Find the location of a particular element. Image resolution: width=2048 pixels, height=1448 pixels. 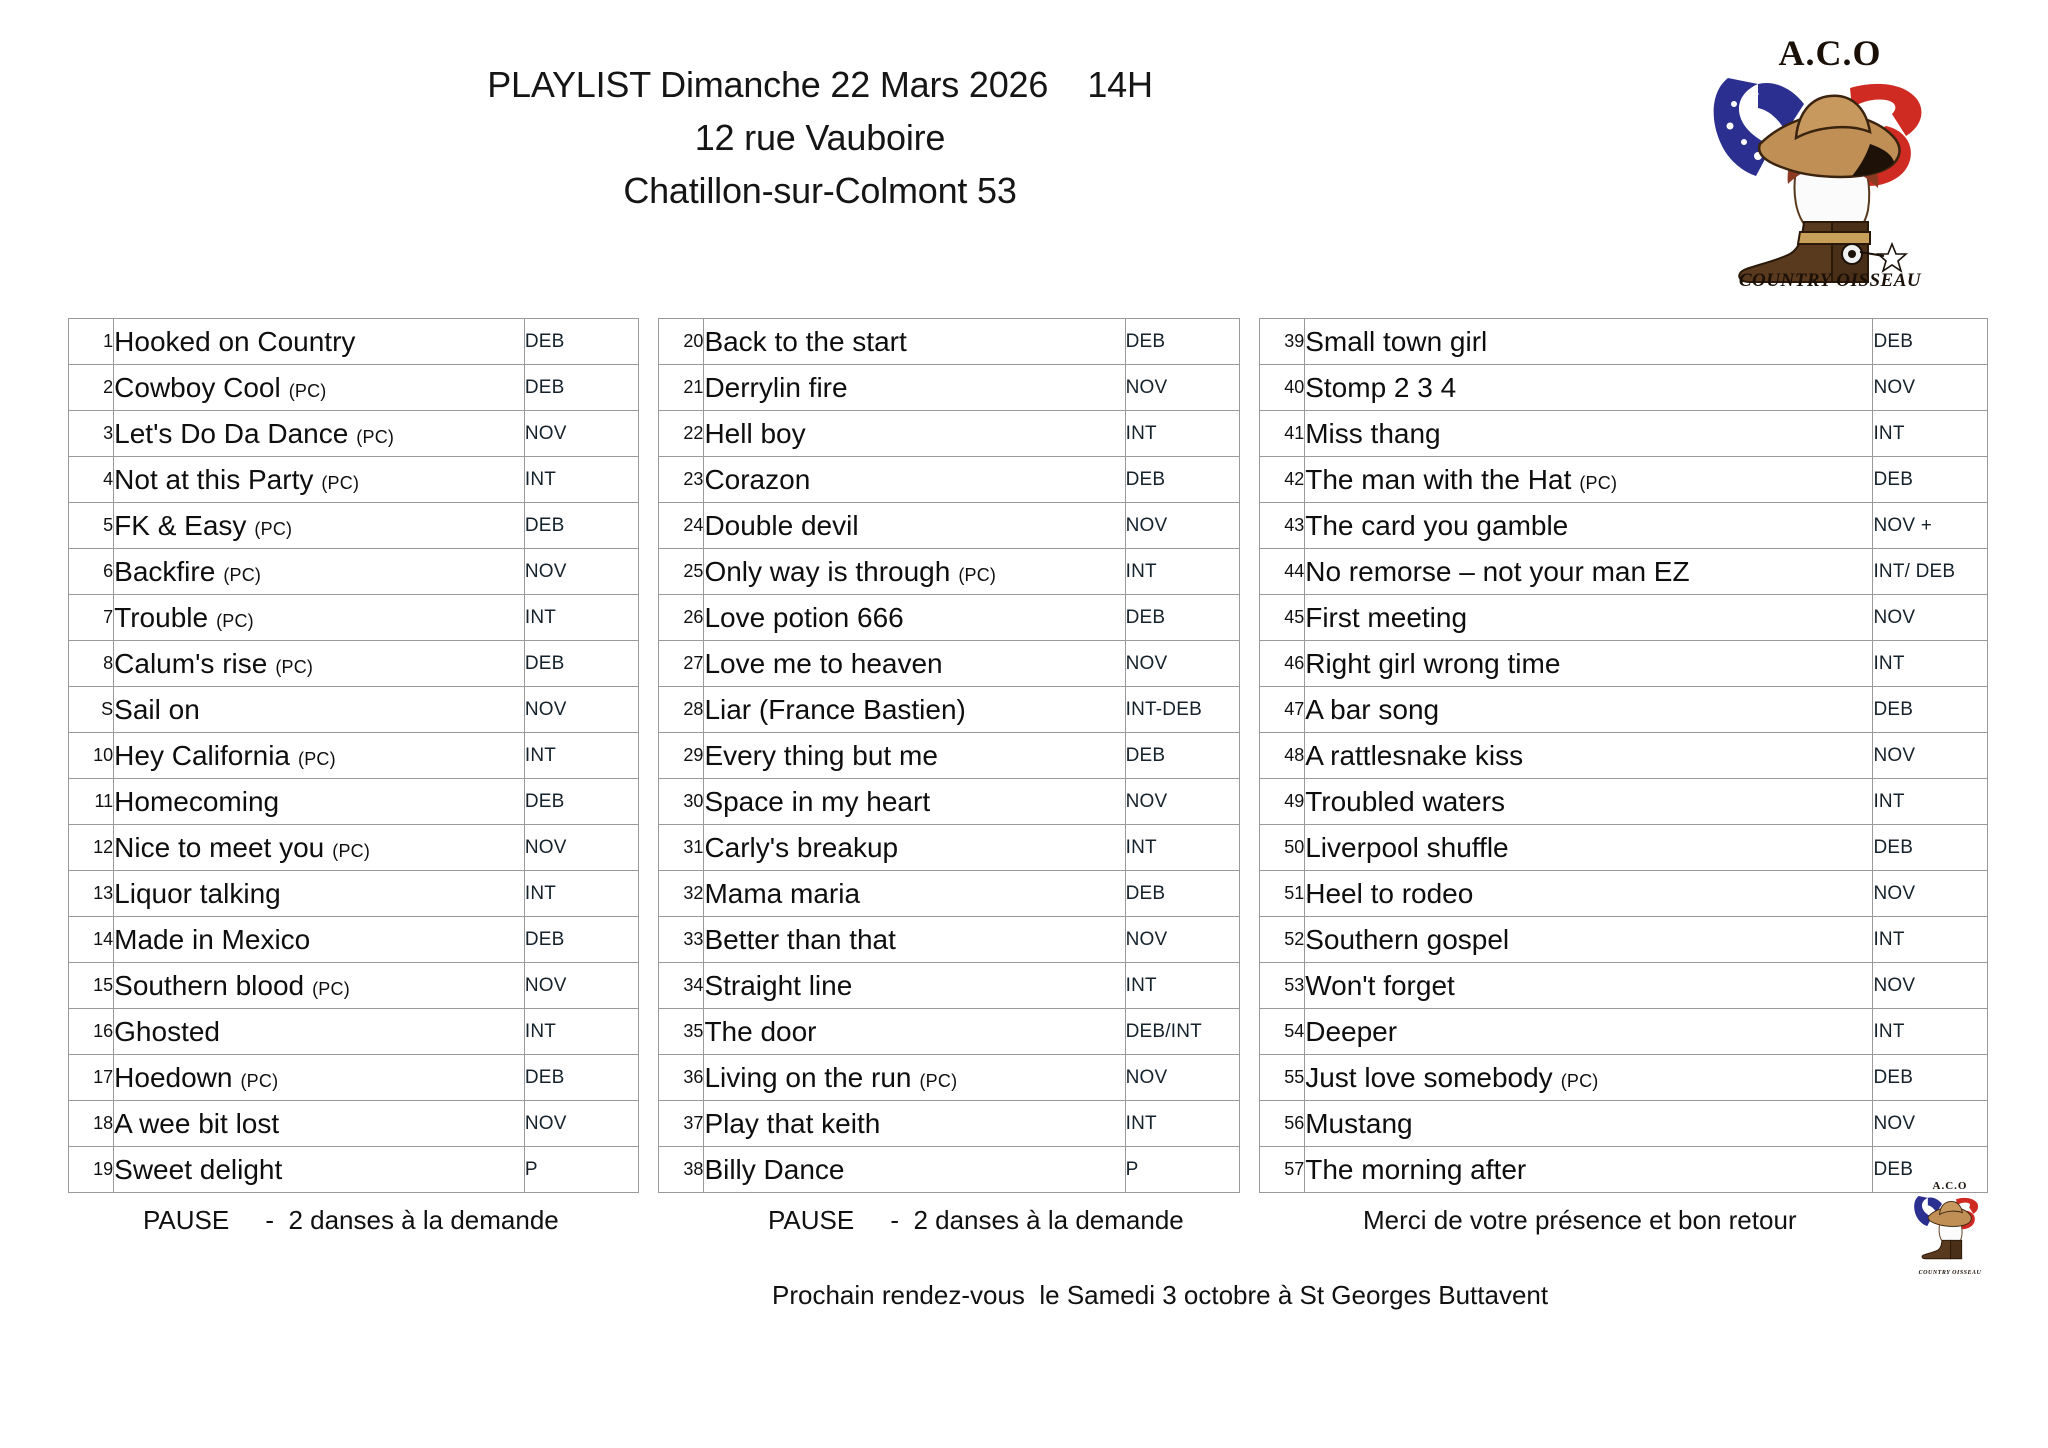

song-title-cell: Troubled waters is located at coordinates (1589, 801).